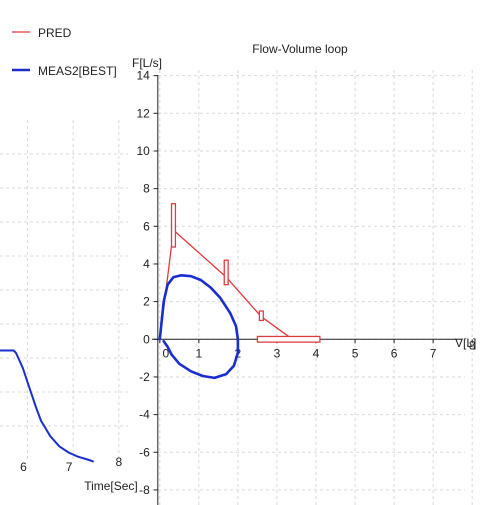  Describe the element at coordinates (355, 353) in the screenshot. I see `x-tick-label: 5` at that location.